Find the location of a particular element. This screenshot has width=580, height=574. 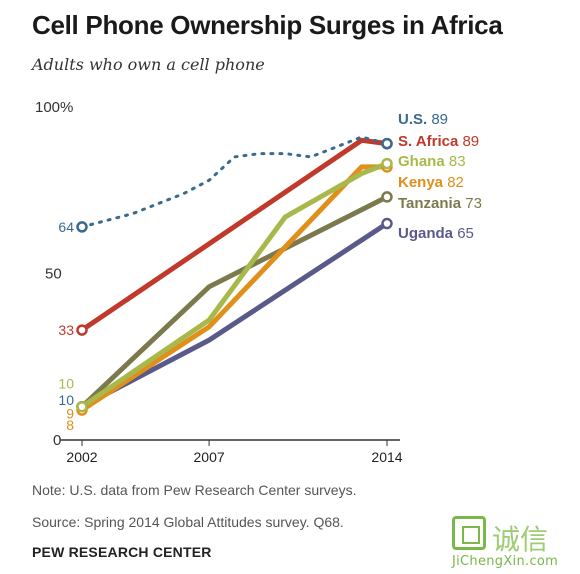

watermark-logo: 诚信 JiChengXin.com is located at coordinates (507, 545).